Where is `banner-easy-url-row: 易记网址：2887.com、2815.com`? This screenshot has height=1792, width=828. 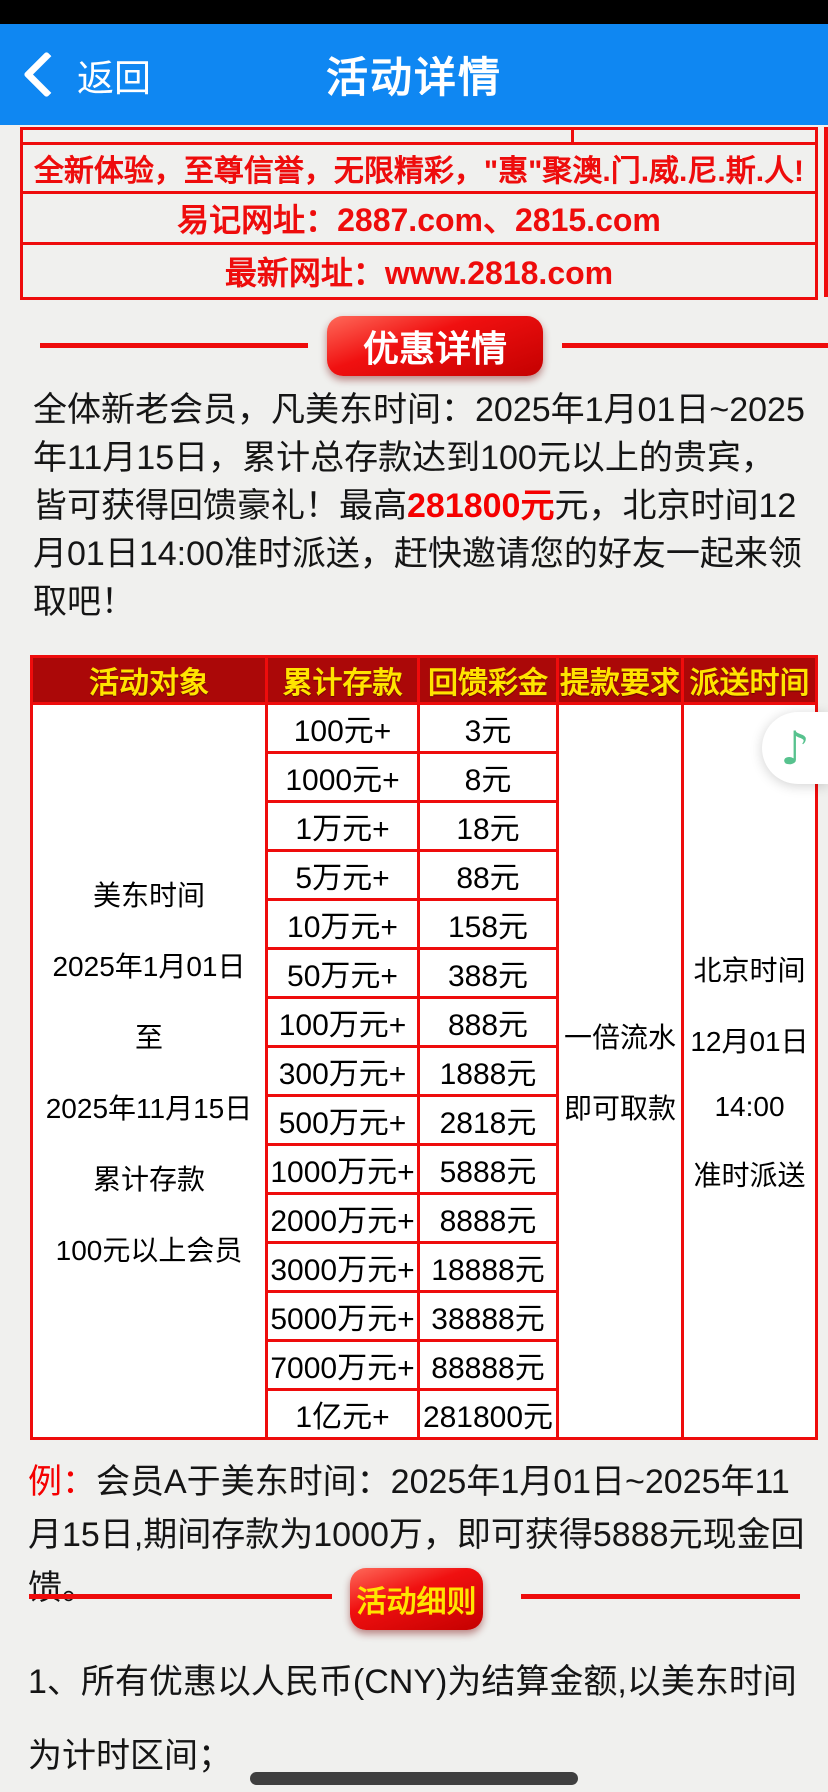 banner-easy-url-row: 易记网址：2887.com、2815.com is located at coordinates (419, 218).